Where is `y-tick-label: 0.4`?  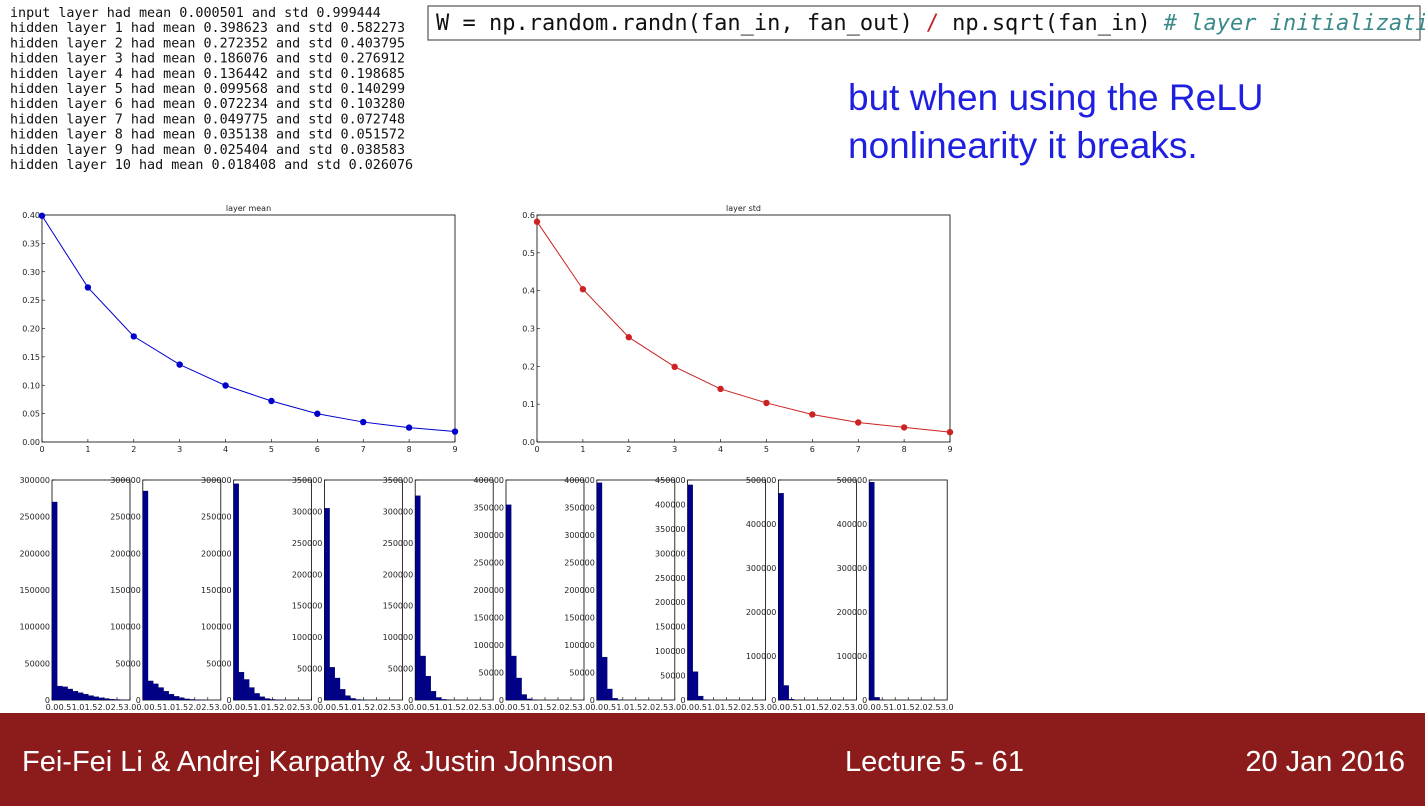 y-tick-label: 0.4 is located at coordinates (528, 291).